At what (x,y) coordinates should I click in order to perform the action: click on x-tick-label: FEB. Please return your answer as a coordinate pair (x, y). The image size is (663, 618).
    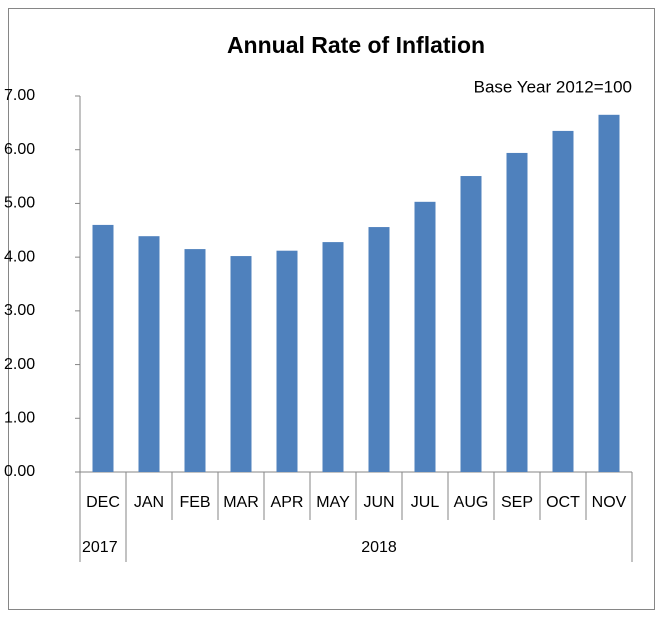
    Looking at the image, I should click on (194, 502).